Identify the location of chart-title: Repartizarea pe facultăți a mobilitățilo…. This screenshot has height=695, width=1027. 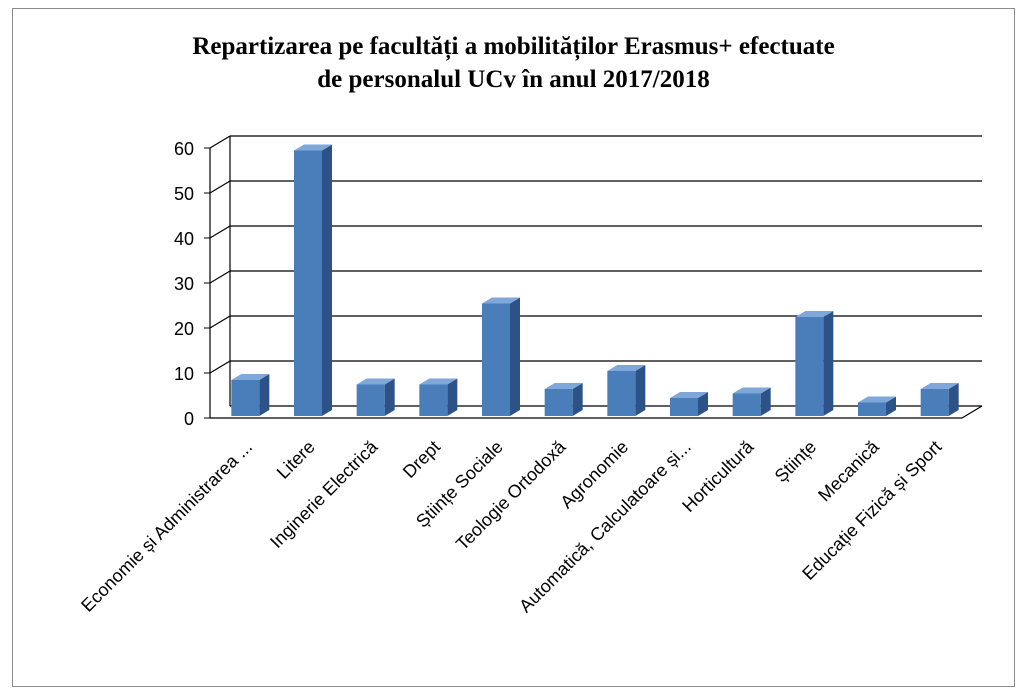
(513, 63).